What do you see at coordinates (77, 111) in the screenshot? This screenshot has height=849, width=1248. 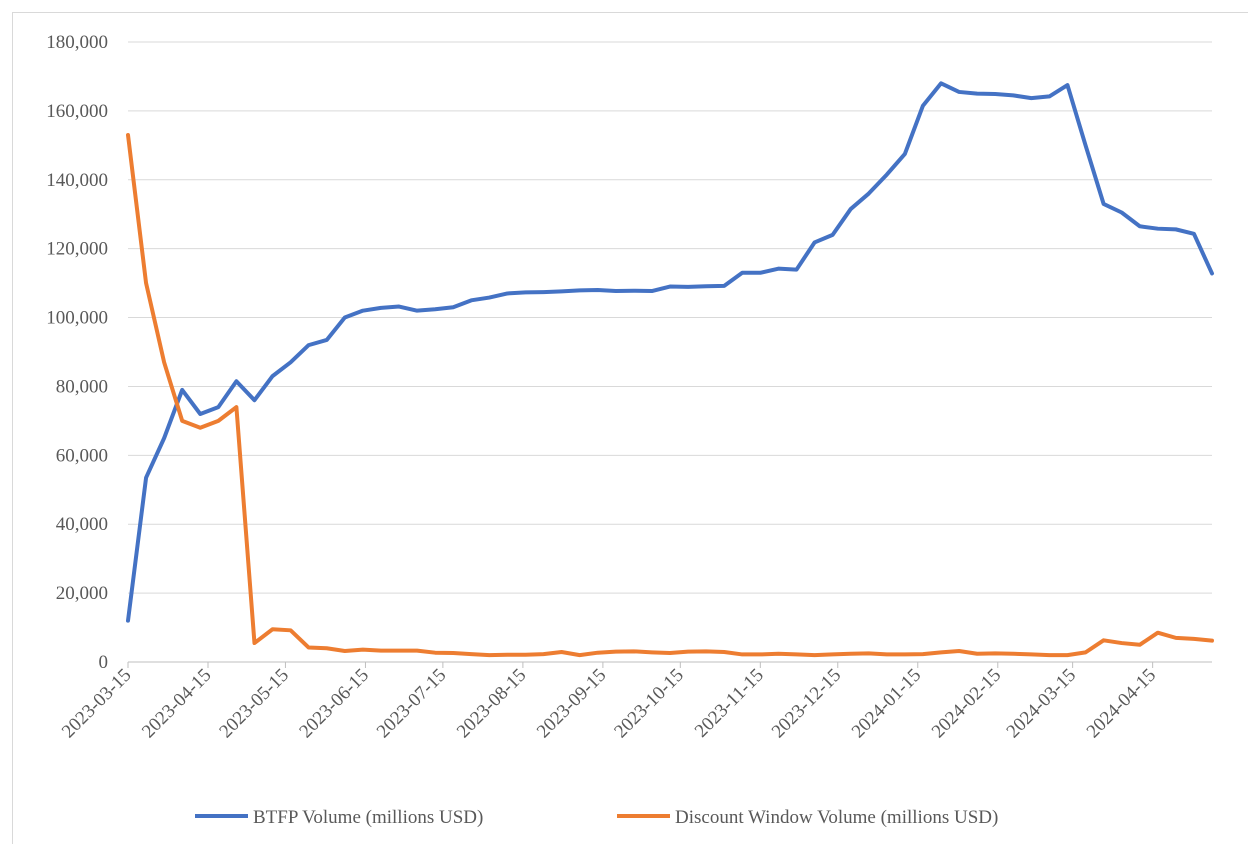 I see `y-tick-label: 160,000` at bounding box center [77, 111].